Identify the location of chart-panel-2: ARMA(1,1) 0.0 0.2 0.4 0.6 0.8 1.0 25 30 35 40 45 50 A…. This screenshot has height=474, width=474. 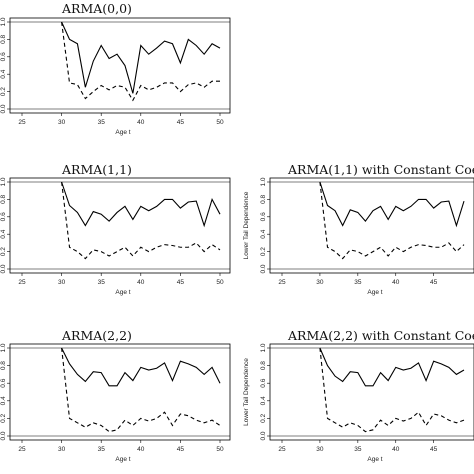
(115, 229).